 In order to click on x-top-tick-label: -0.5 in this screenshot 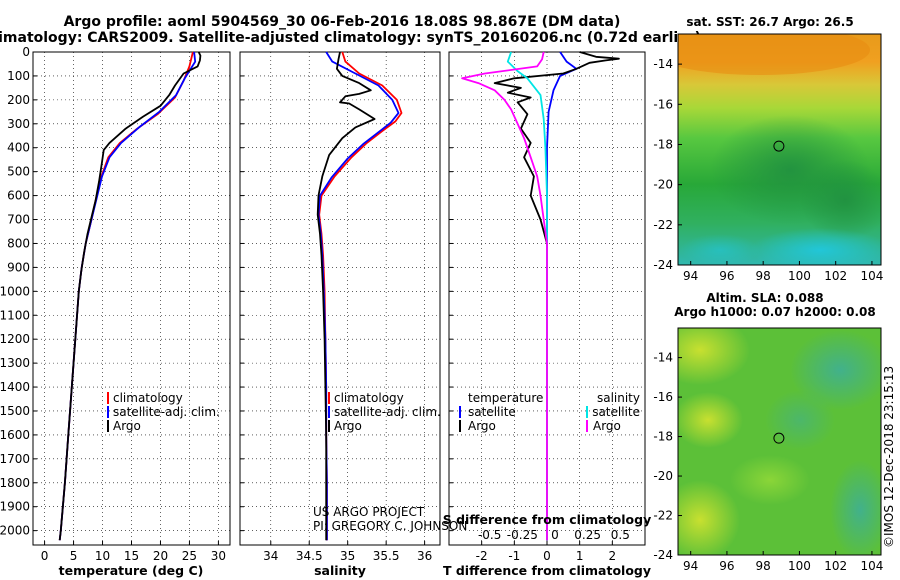, I will do `click(489, 535)`.